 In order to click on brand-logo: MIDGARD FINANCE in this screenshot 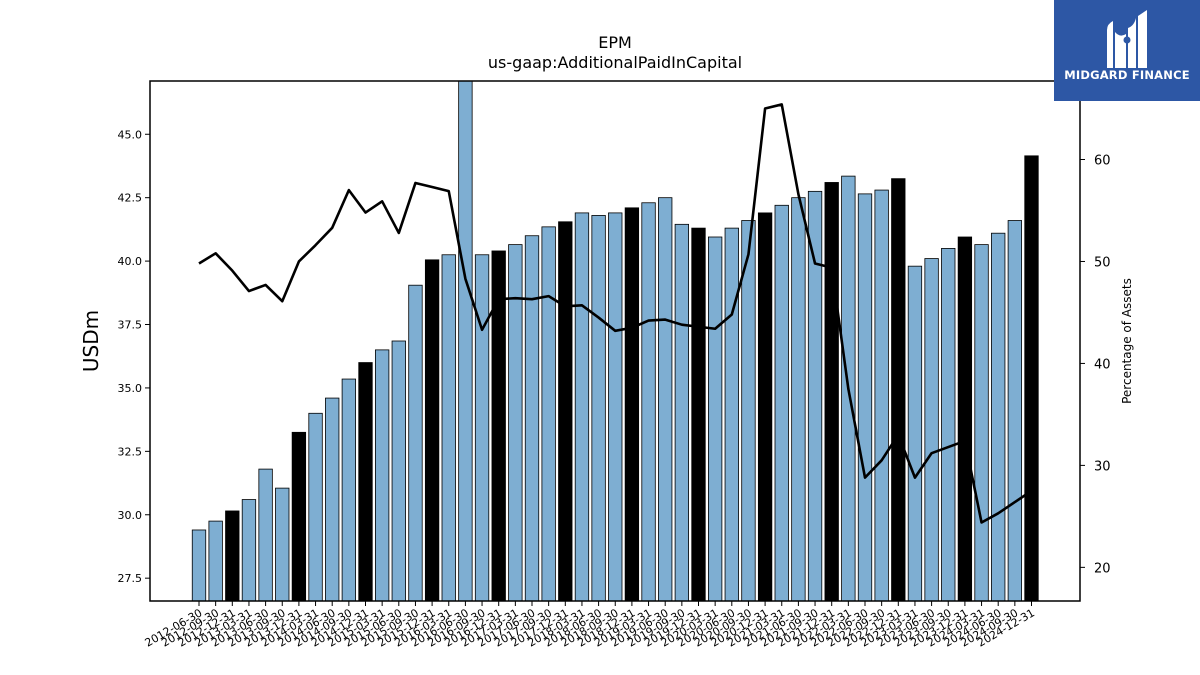, I will do `click(1127, 50)`.